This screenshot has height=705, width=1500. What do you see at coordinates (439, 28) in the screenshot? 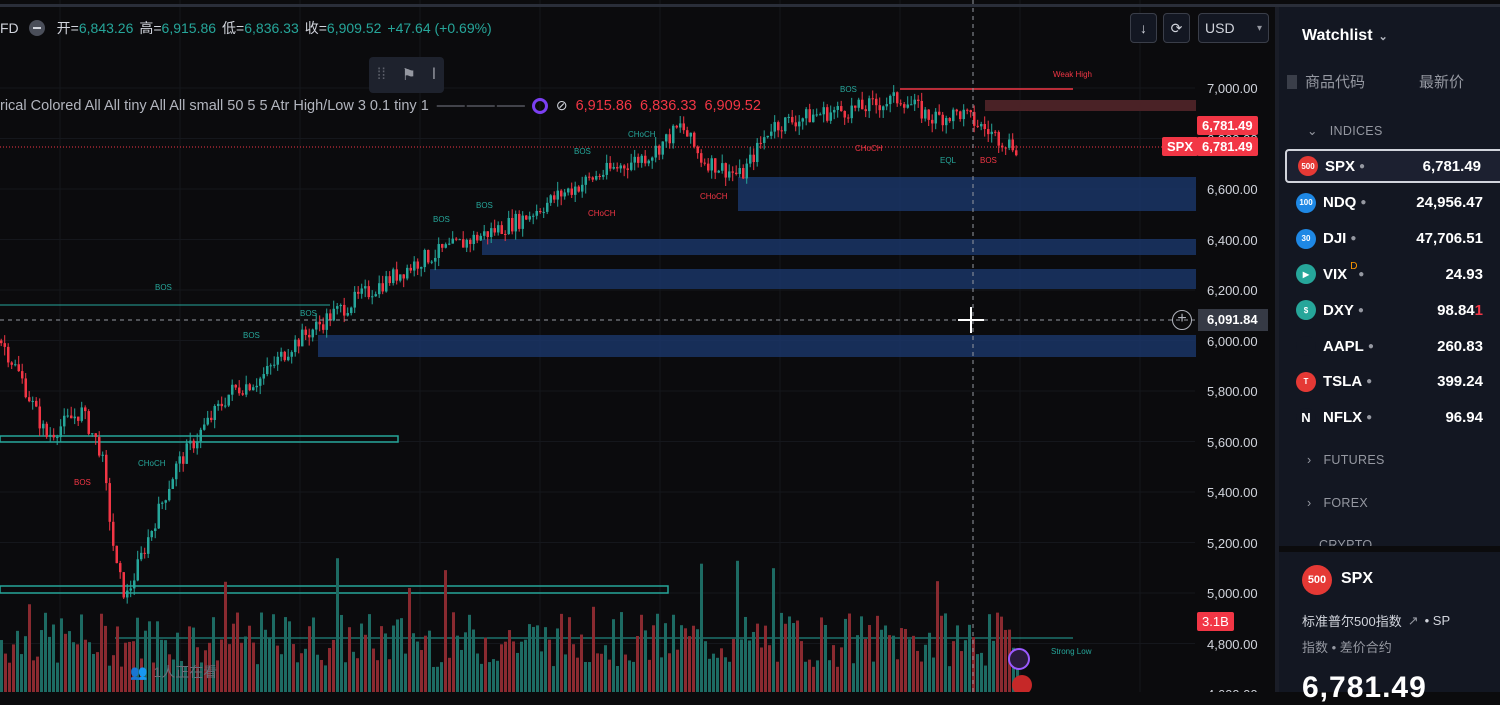
I see `change-value: +47.64 (+0.69%)` at bounding box center [439, 28].